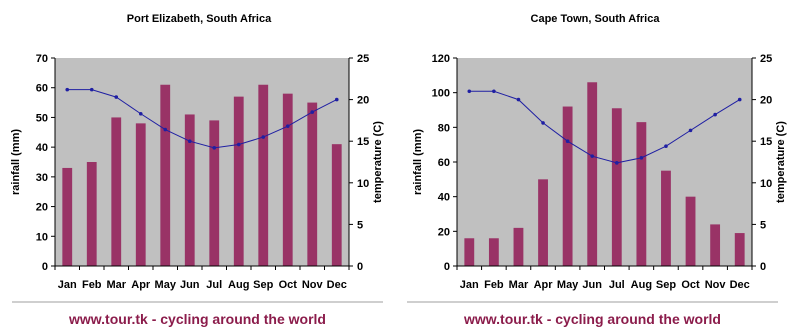 This screenshot has width=790, height=333. I want to click on left-tick-label: 120, so click(441, 59).